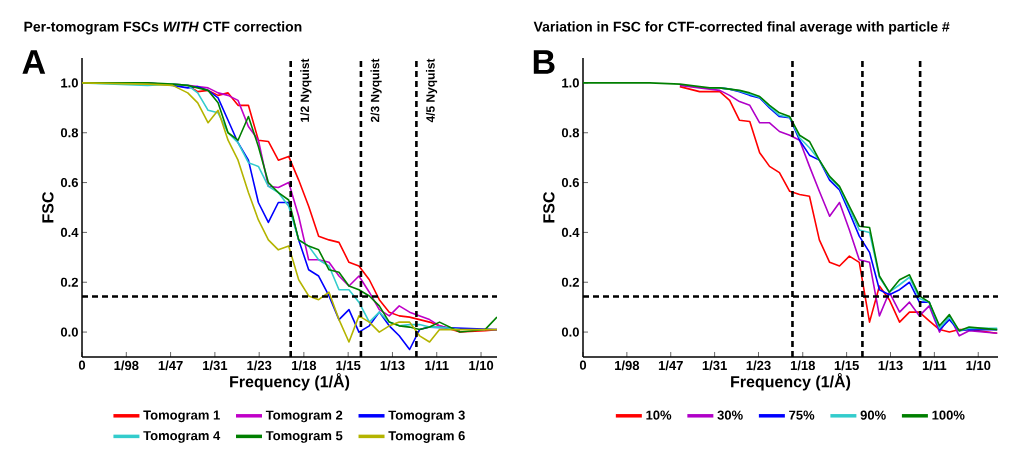  Describe the element at coordinates (431, 90) in the screenshot. I see `ref-line-label: 4/5 Nyquist` at that location.